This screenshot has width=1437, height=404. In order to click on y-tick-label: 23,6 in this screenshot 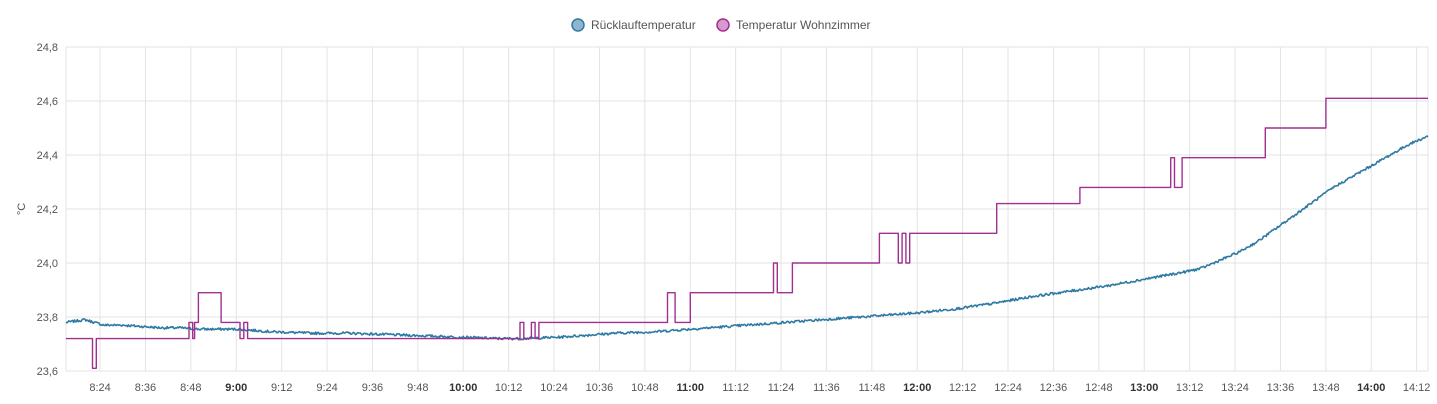, I will do `click(47, 372)`.